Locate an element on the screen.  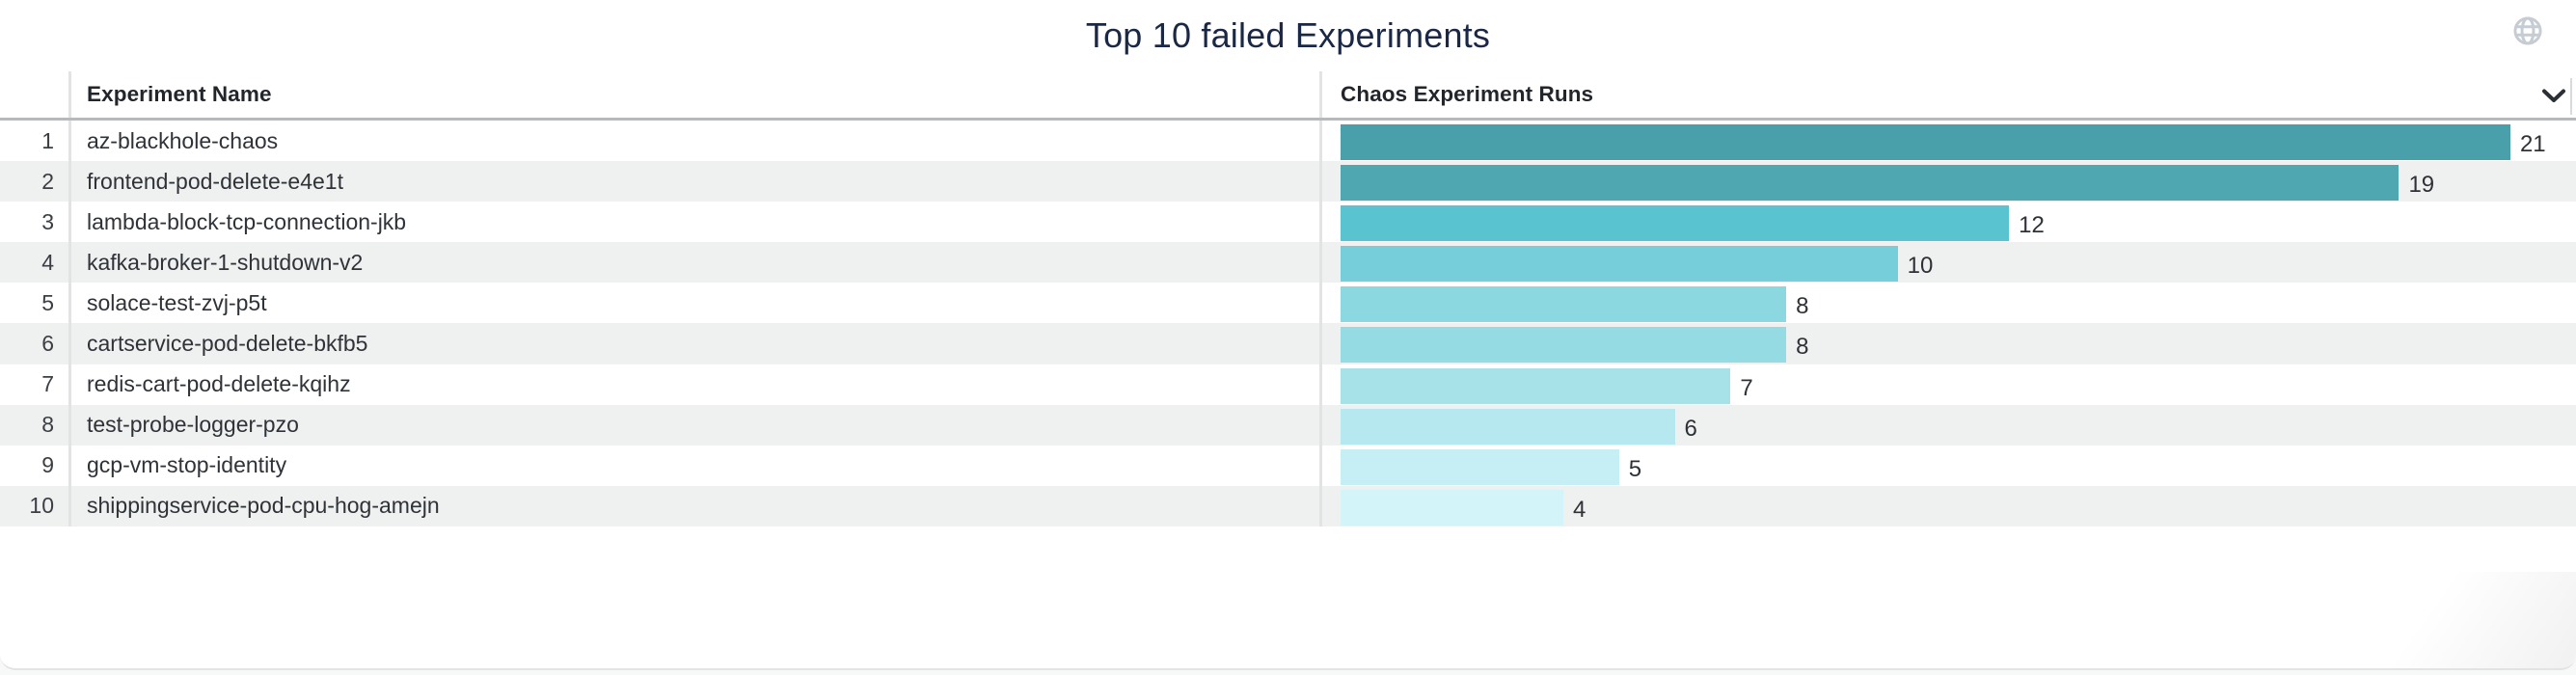
runs-bar-cell: 5 is located at coordinates (1949, 466).